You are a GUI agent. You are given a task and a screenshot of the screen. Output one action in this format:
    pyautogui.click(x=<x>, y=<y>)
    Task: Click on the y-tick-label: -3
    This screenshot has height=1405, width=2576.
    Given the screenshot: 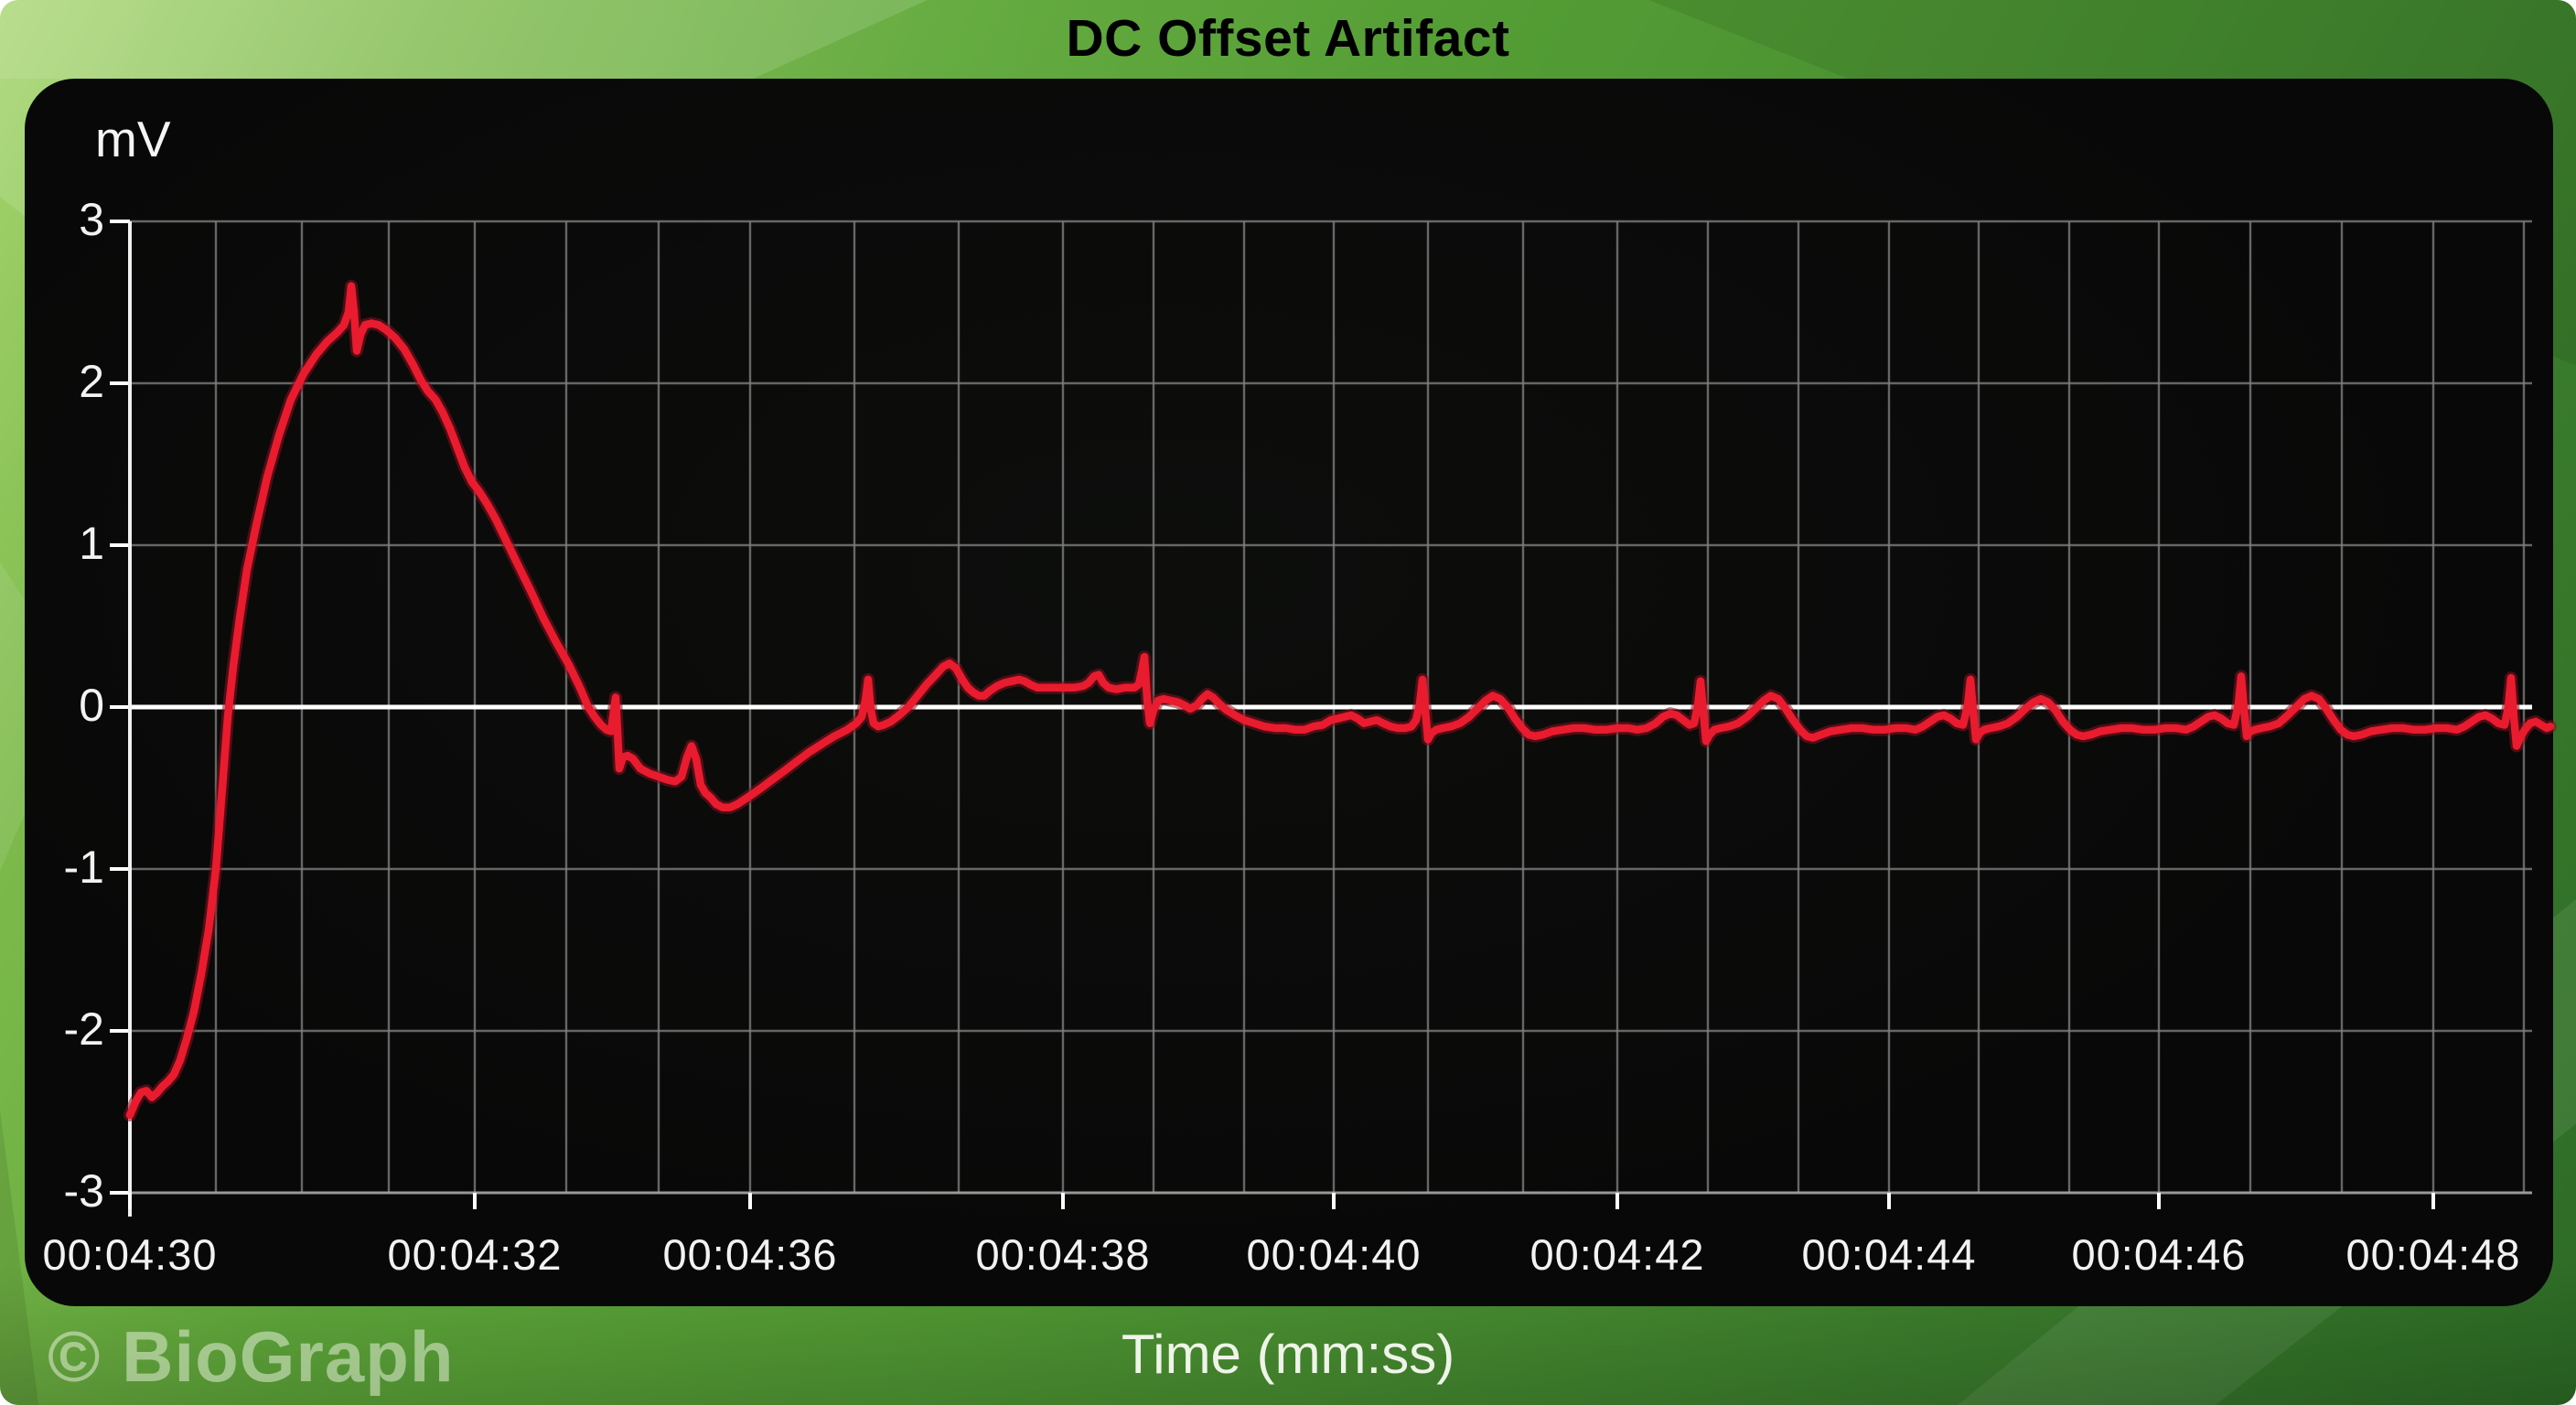 What is the action you would take?
    pyautogui.click(x=83, y=1191)
    